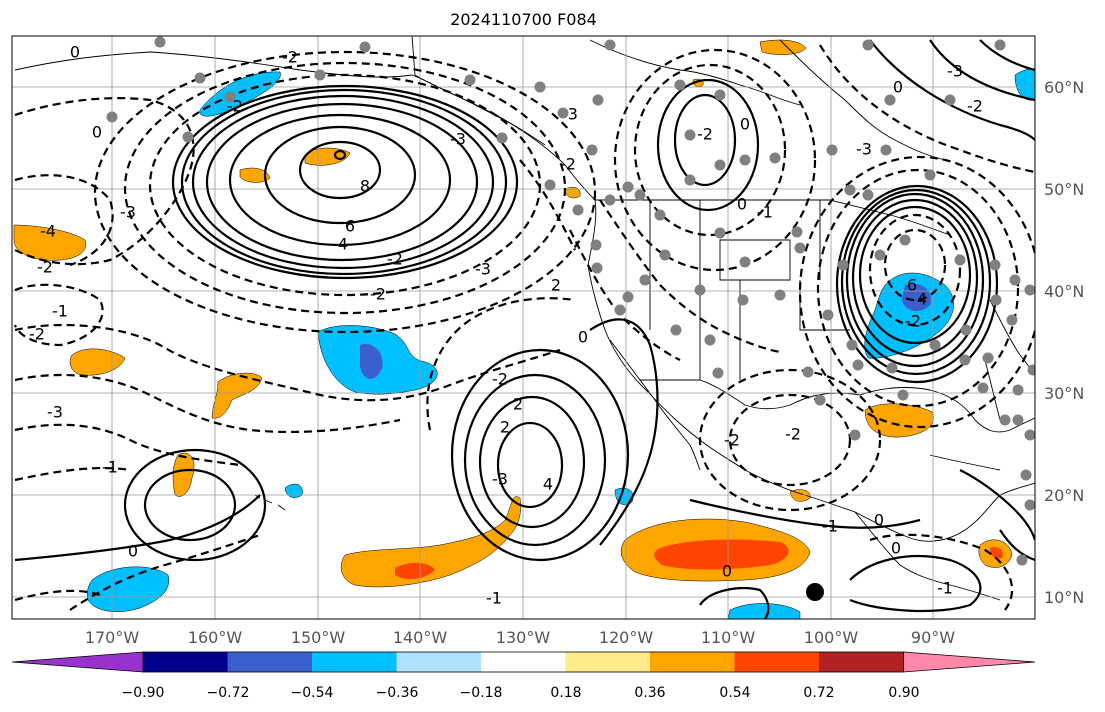 The width and height of the screenshot is (1105, 712). I want to click on shade-pos-gulf, so click(899, 420).